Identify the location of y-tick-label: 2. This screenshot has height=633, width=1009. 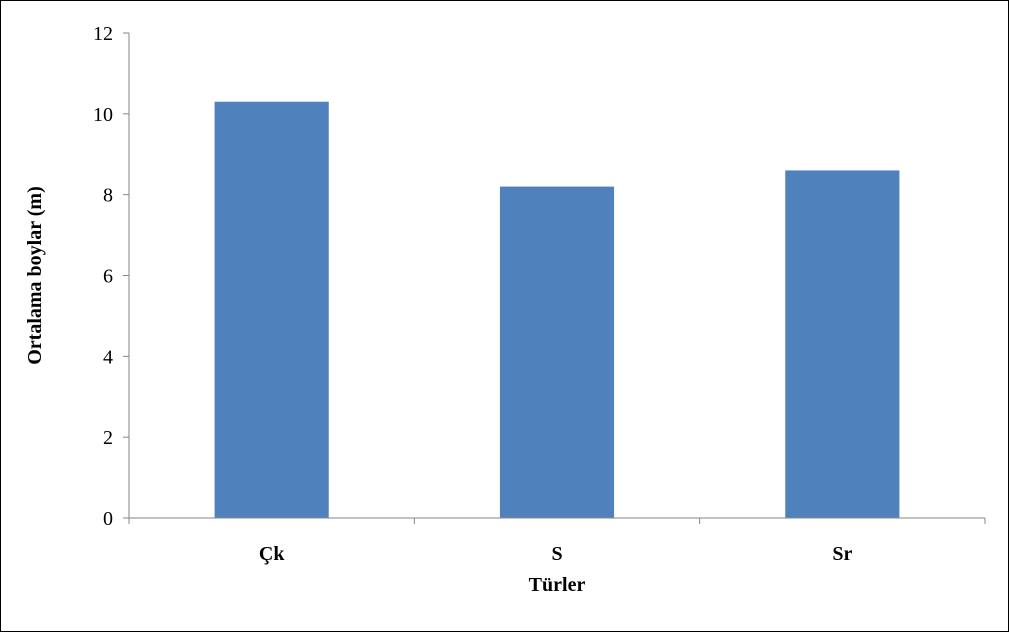
(108, 438).